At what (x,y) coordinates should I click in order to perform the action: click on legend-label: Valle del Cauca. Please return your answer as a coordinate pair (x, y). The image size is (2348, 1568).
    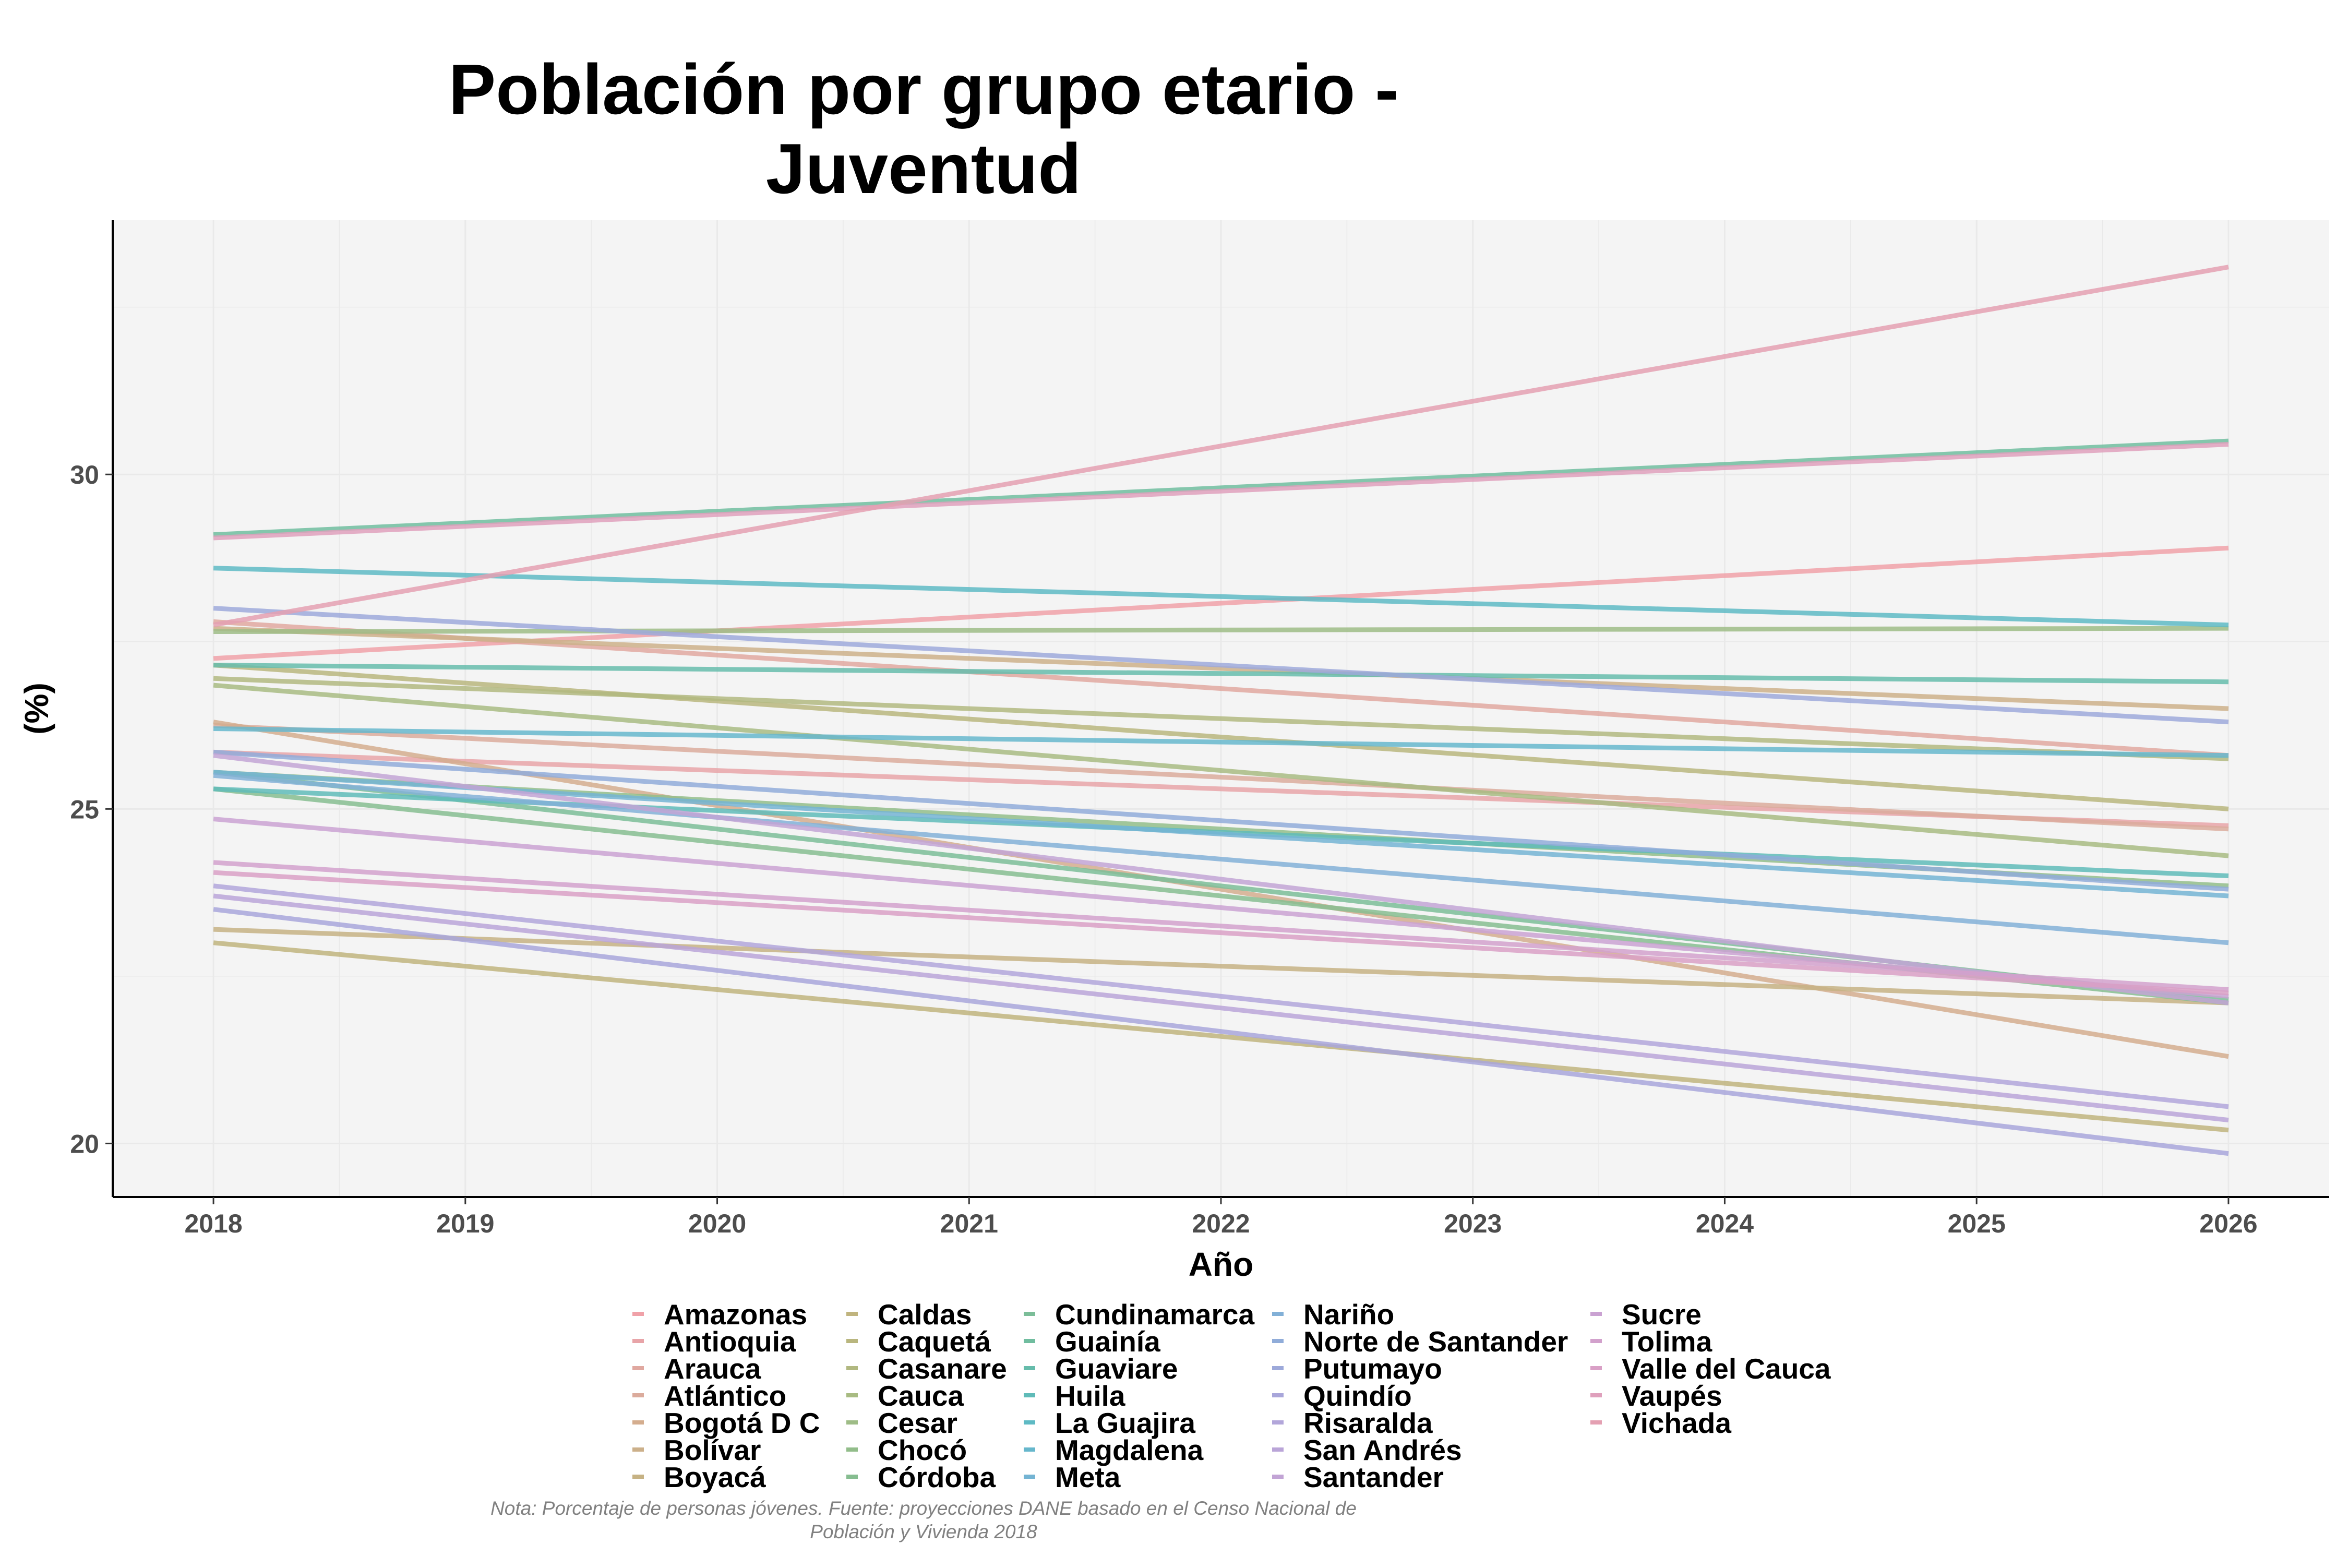
    Looking at the image, I should click on (1726, 1369).